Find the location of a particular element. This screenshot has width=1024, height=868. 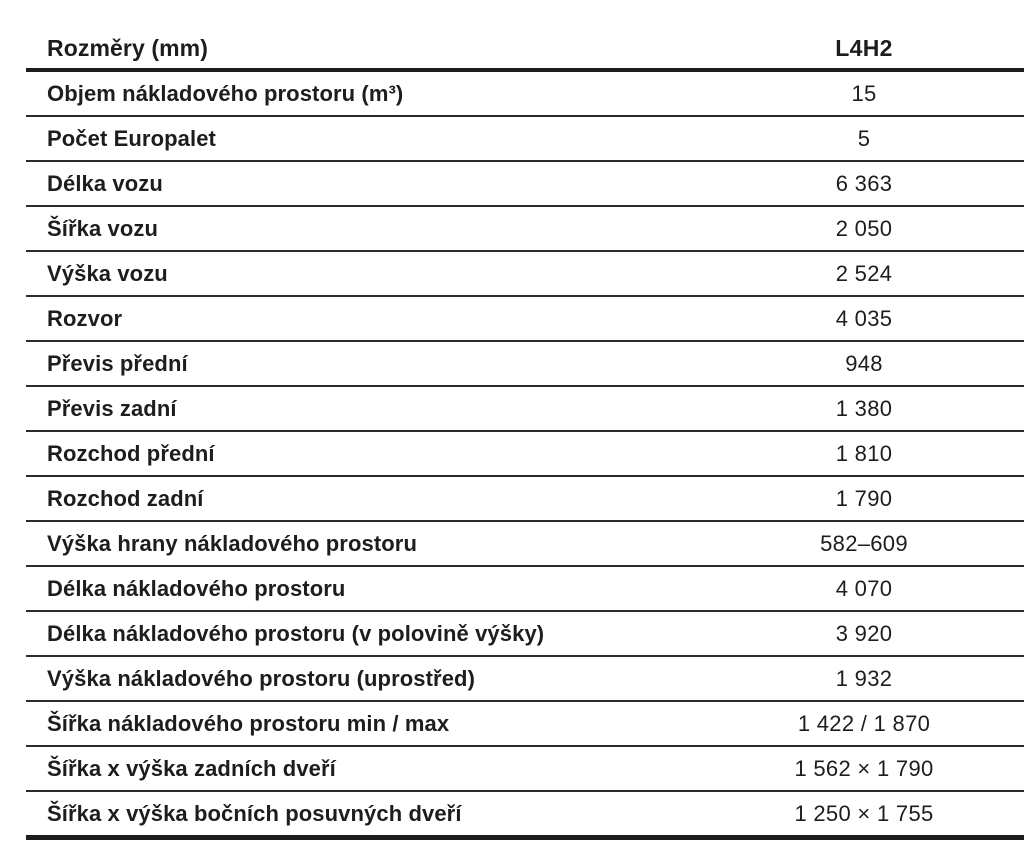

row-value: 3 920 is located at coordinates (864, 633).